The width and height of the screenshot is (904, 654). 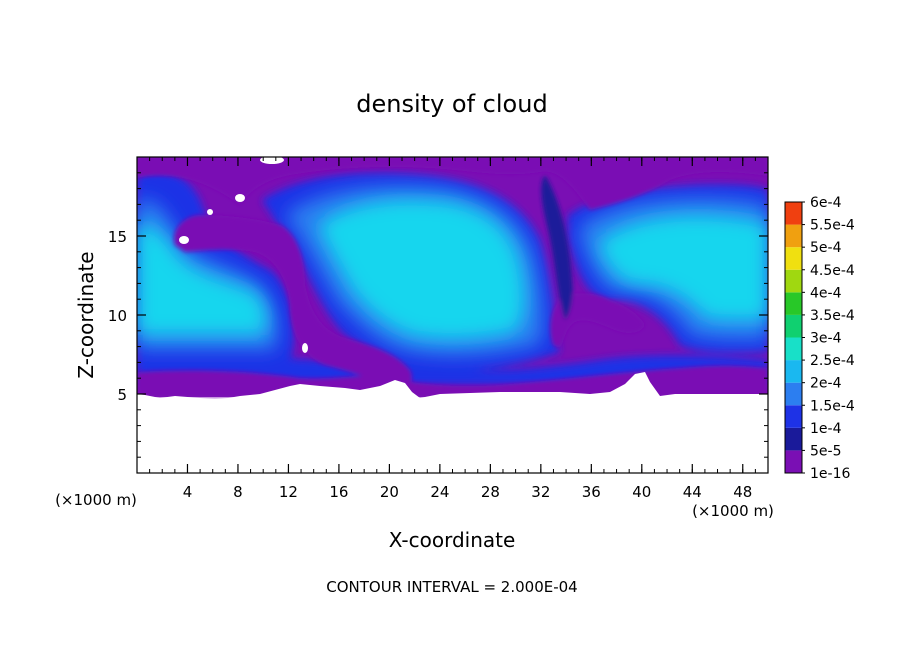 What do you see at coordinates (202, 279) in the screenshot?
I see `cloud-peak-left` at bounding box center [202, 279].